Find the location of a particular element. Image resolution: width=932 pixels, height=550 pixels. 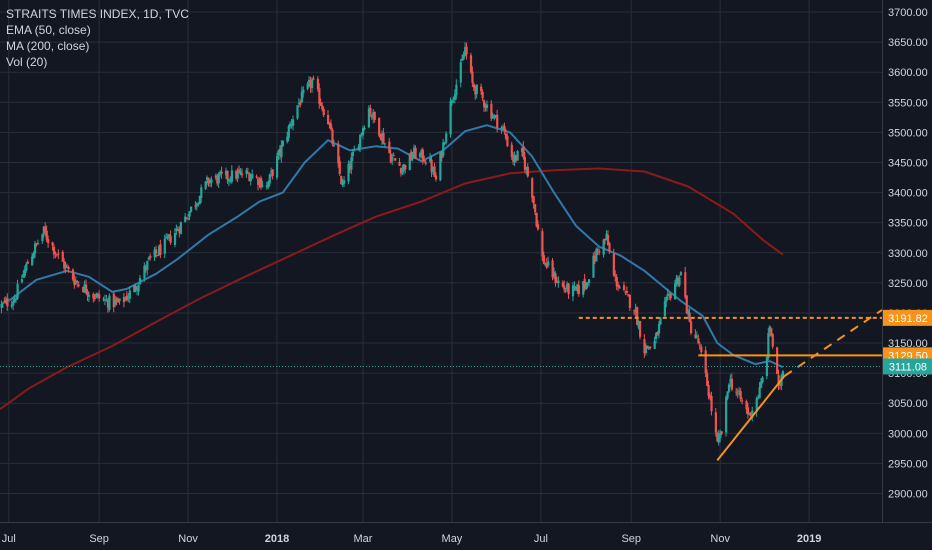

price-label: 3111.08 is located at coordinates (908, 367).